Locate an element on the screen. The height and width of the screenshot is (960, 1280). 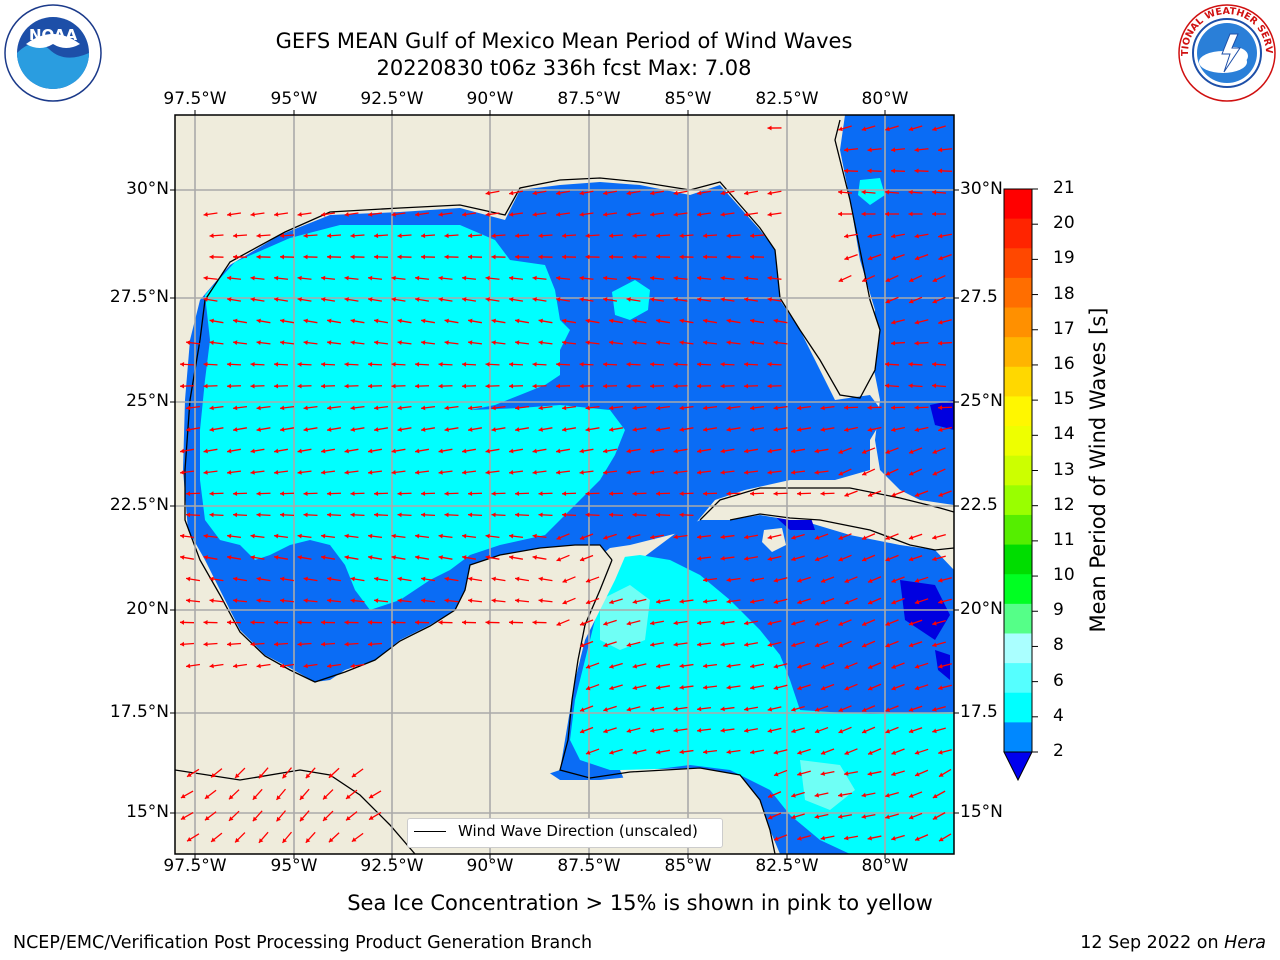
lon-label-top: 95°W is located at coordinates (294, 99).